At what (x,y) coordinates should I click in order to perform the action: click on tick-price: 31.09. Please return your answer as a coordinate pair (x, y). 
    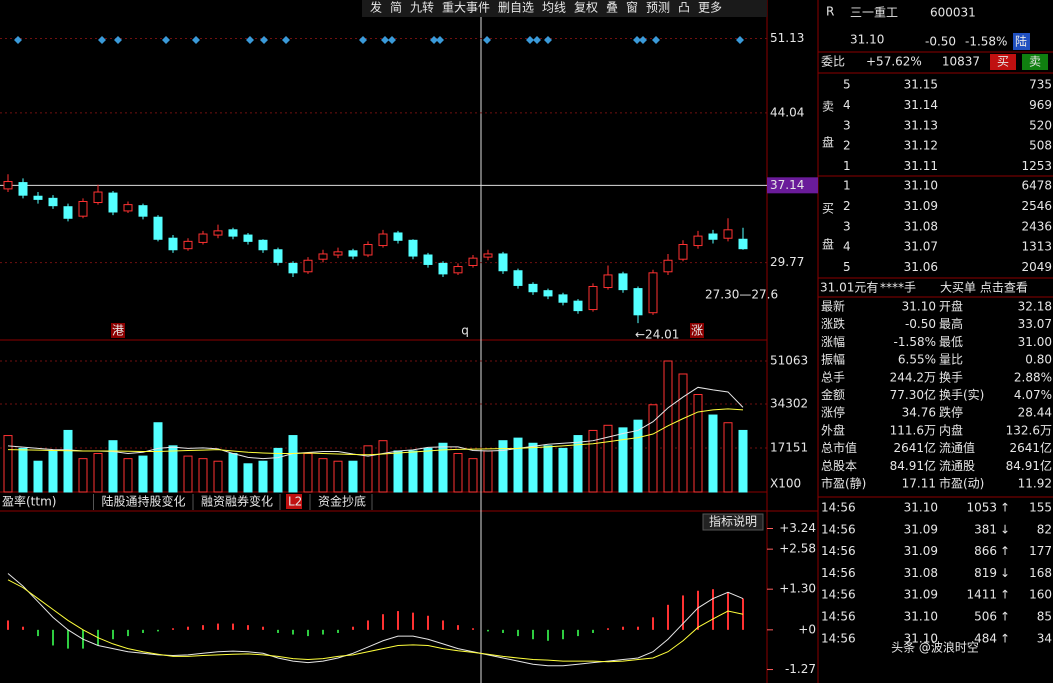
    Looking at the image, I should click on (921, 595).